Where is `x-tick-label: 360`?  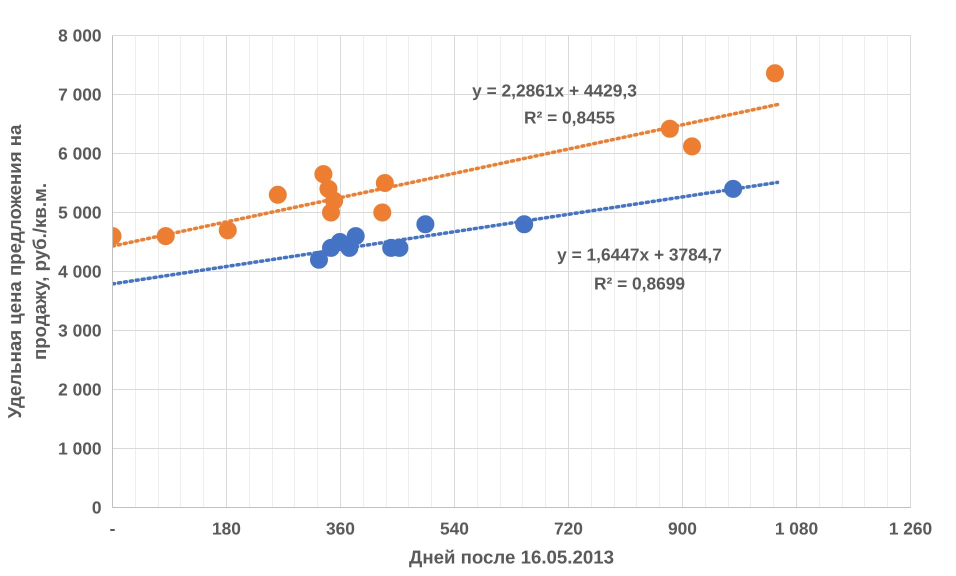 x-tick-label: 360 is located at coordinates (340, 528).